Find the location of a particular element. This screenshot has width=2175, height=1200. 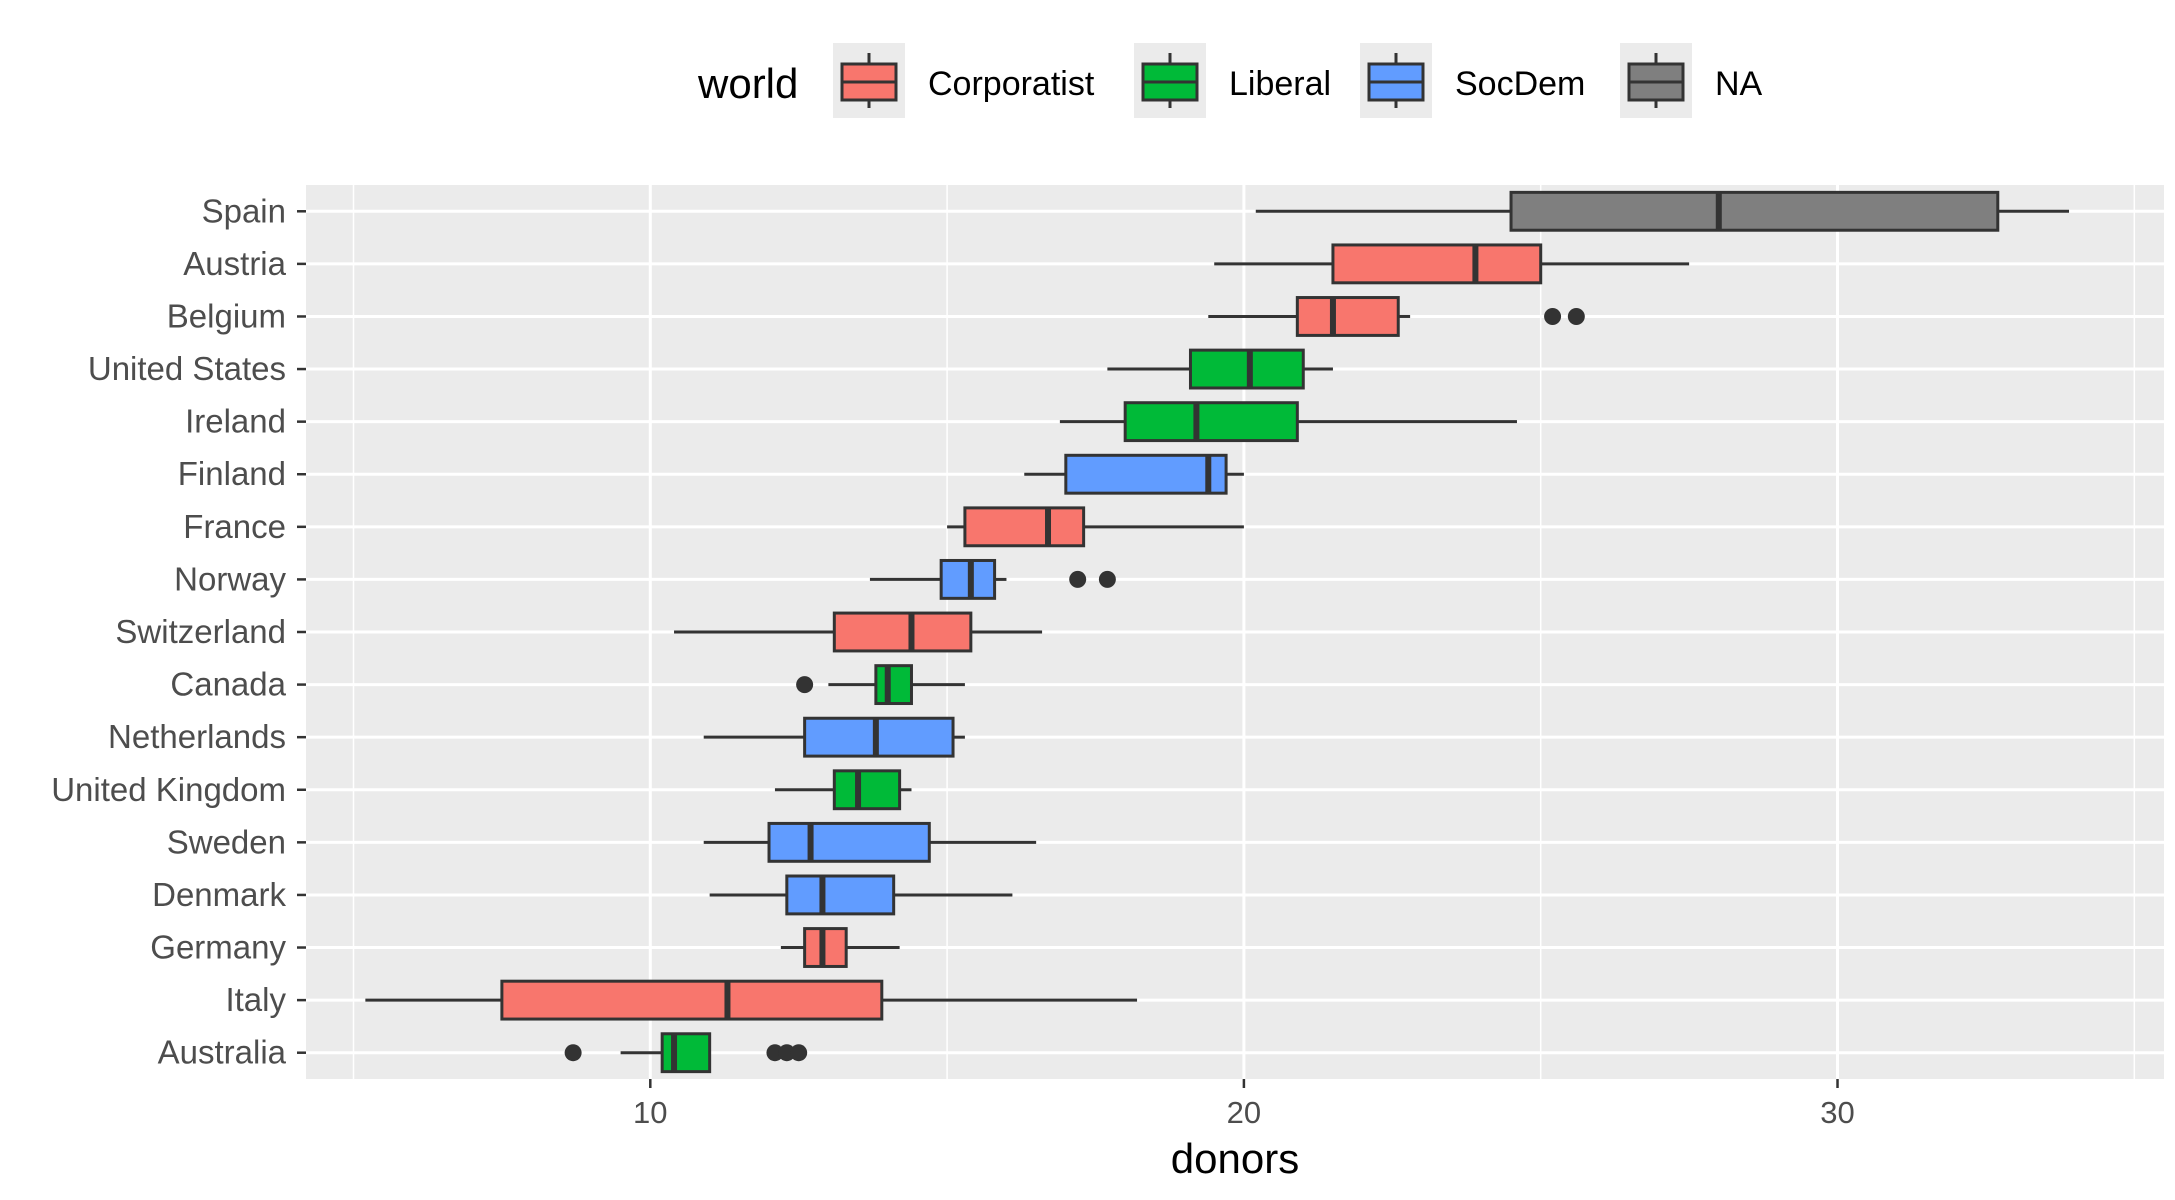

y-tick-label: Australia is located at coordinates (222, 1052).